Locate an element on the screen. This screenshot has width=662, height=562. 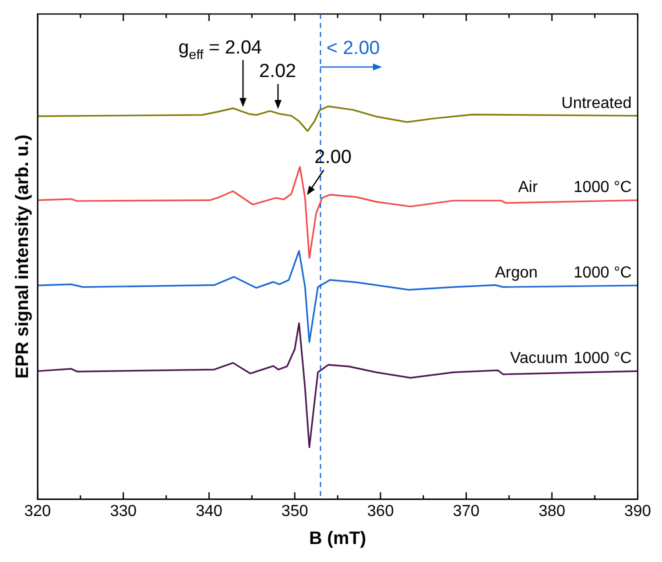
x-tick-label: 360 is located at coordinates (380, 511).